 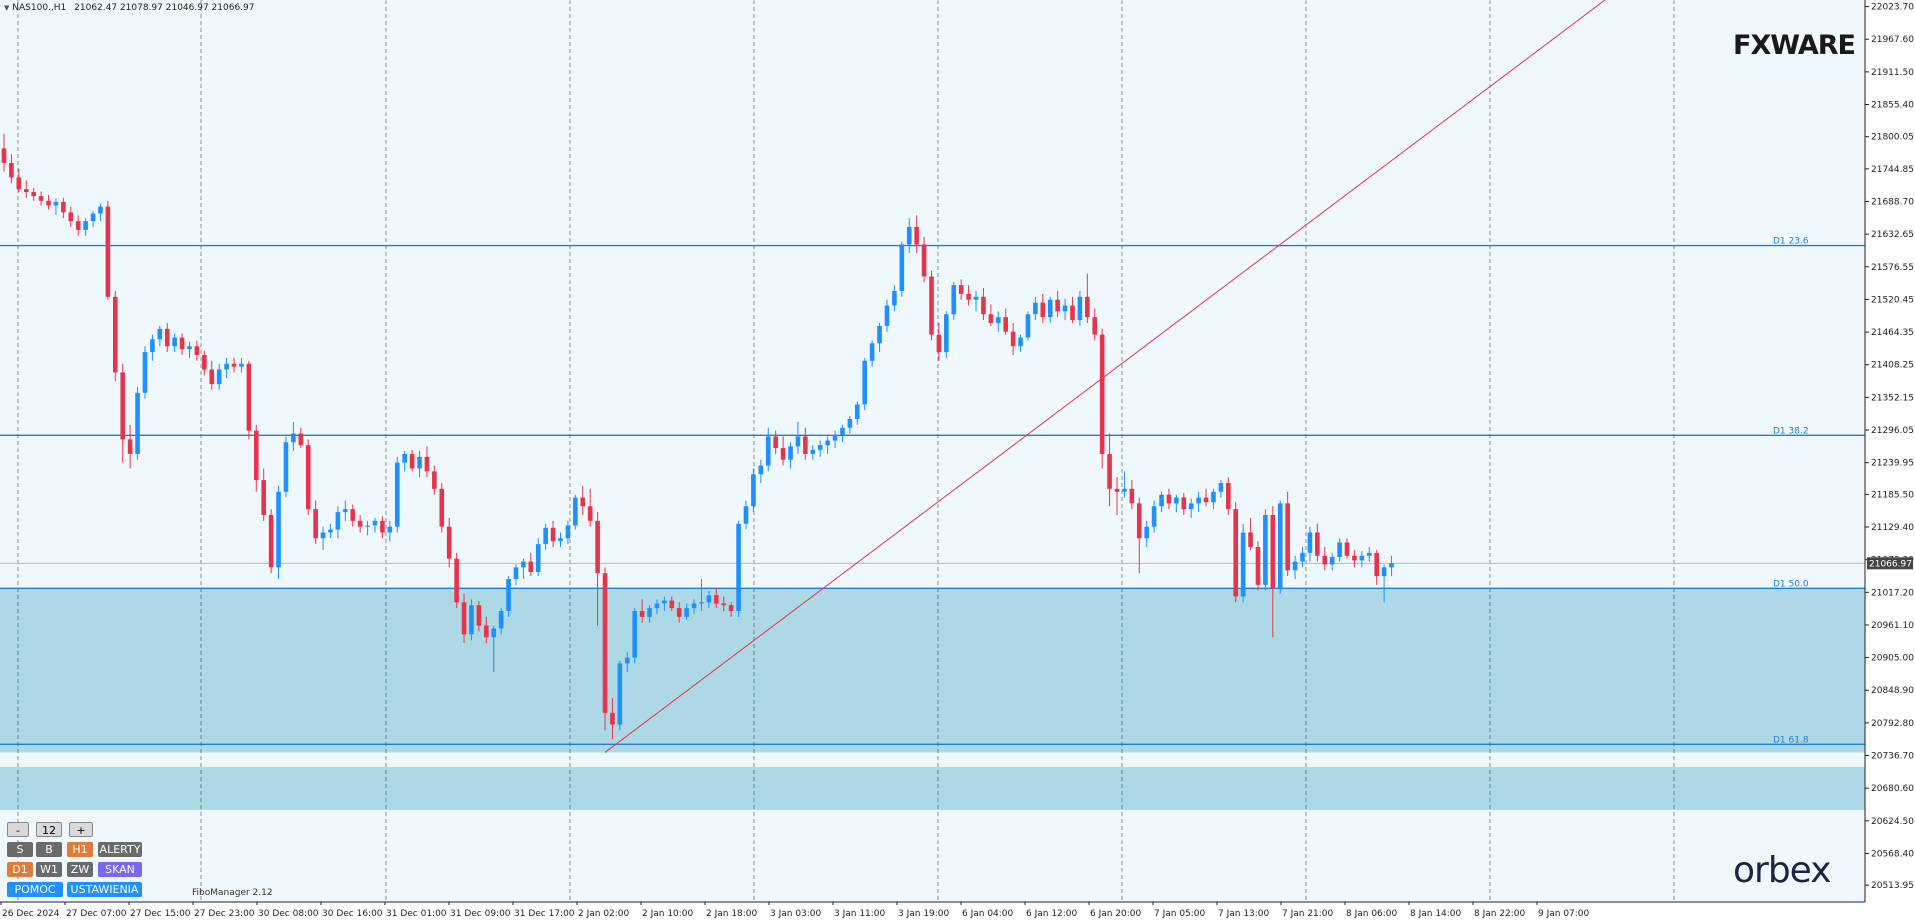 I want to click on price-axis-background, so click(x=1890, y=461).